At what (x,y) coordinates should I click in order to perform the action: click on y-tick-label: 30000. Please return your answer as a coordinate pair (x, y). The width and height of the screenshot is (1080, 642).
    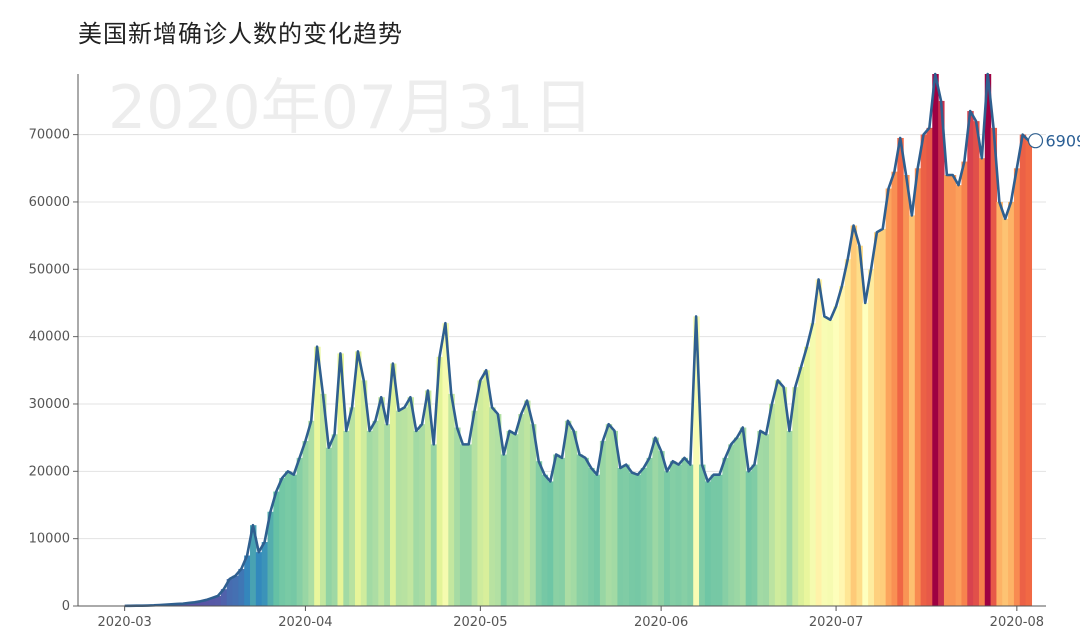
    Looking at the image, I should click on (49, 404).